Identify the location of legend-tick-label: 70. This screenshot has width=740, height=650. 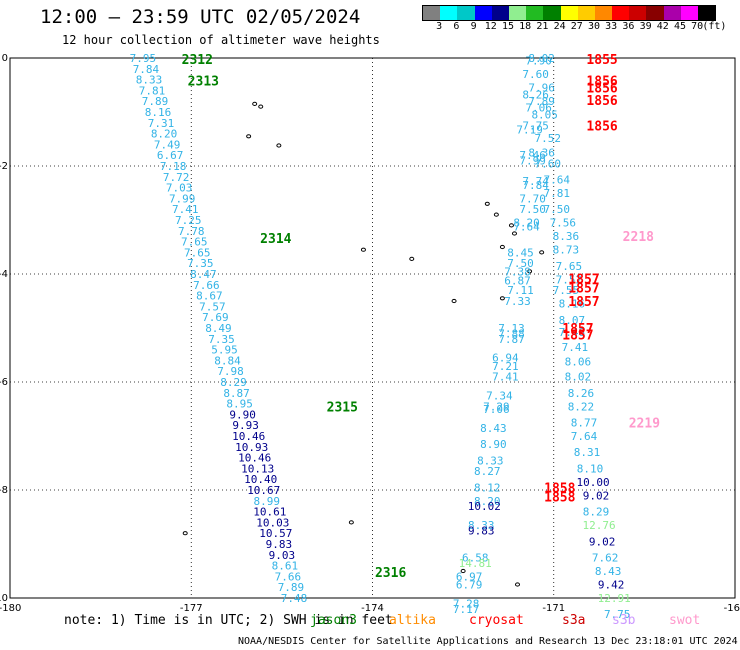
(697, 26).